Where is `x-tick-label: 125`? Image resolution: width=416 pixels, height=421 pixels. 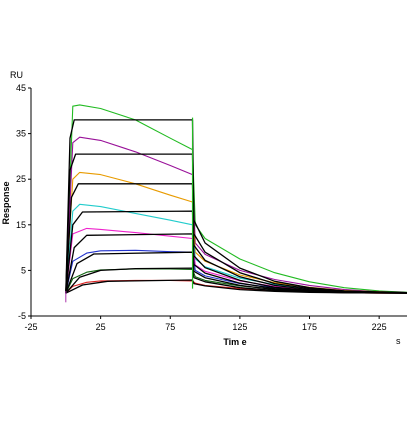
x-tick-label: 125 is located at coordinates (239, 327).